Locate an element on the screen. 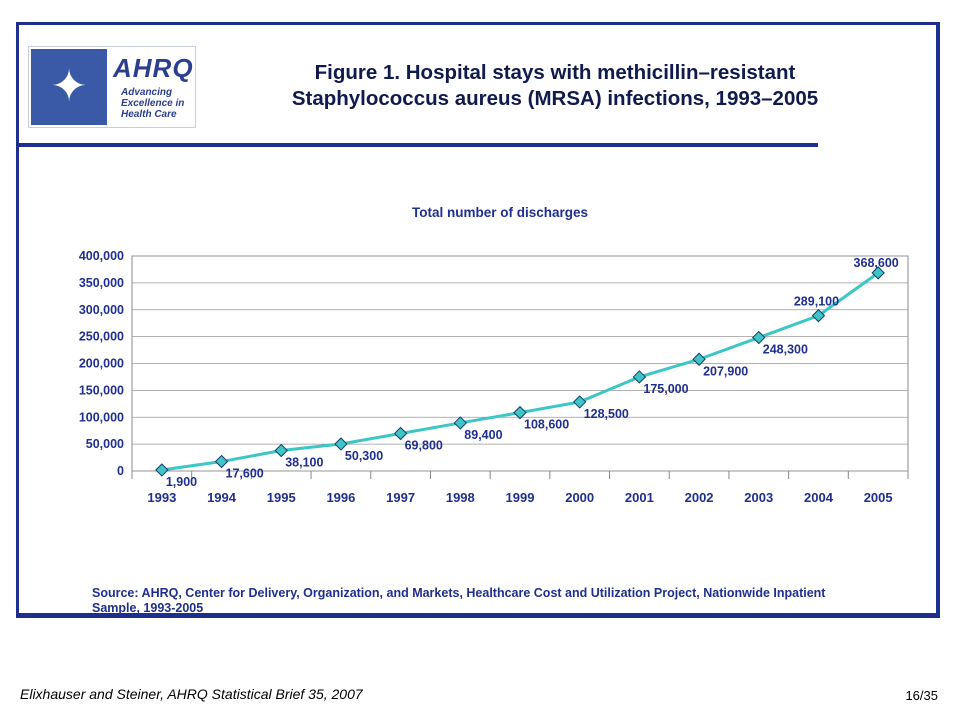 This screenshot has height=720, width=960. x-tick-label: 2005 is located at coordinates (878, 497).